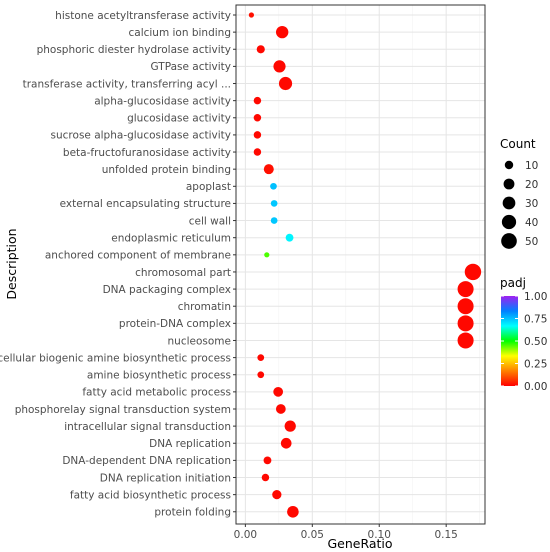 The width and height of the screenshot is (550, 552). Describe the element at coordinates (145, 204) in the screenshot. I see `y-tick-label: external encapsulating structure` at that location.